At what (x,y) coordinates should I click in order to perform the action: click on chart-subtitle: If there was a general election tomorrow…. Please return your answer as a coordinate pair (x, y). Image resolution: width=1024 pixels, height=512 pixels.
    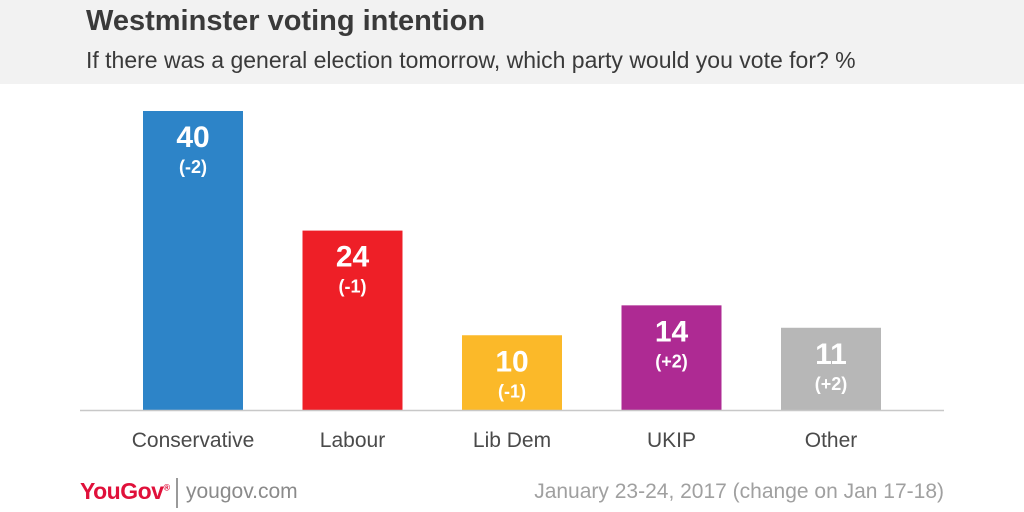
    Looking at the image, I should click on (471, 60).